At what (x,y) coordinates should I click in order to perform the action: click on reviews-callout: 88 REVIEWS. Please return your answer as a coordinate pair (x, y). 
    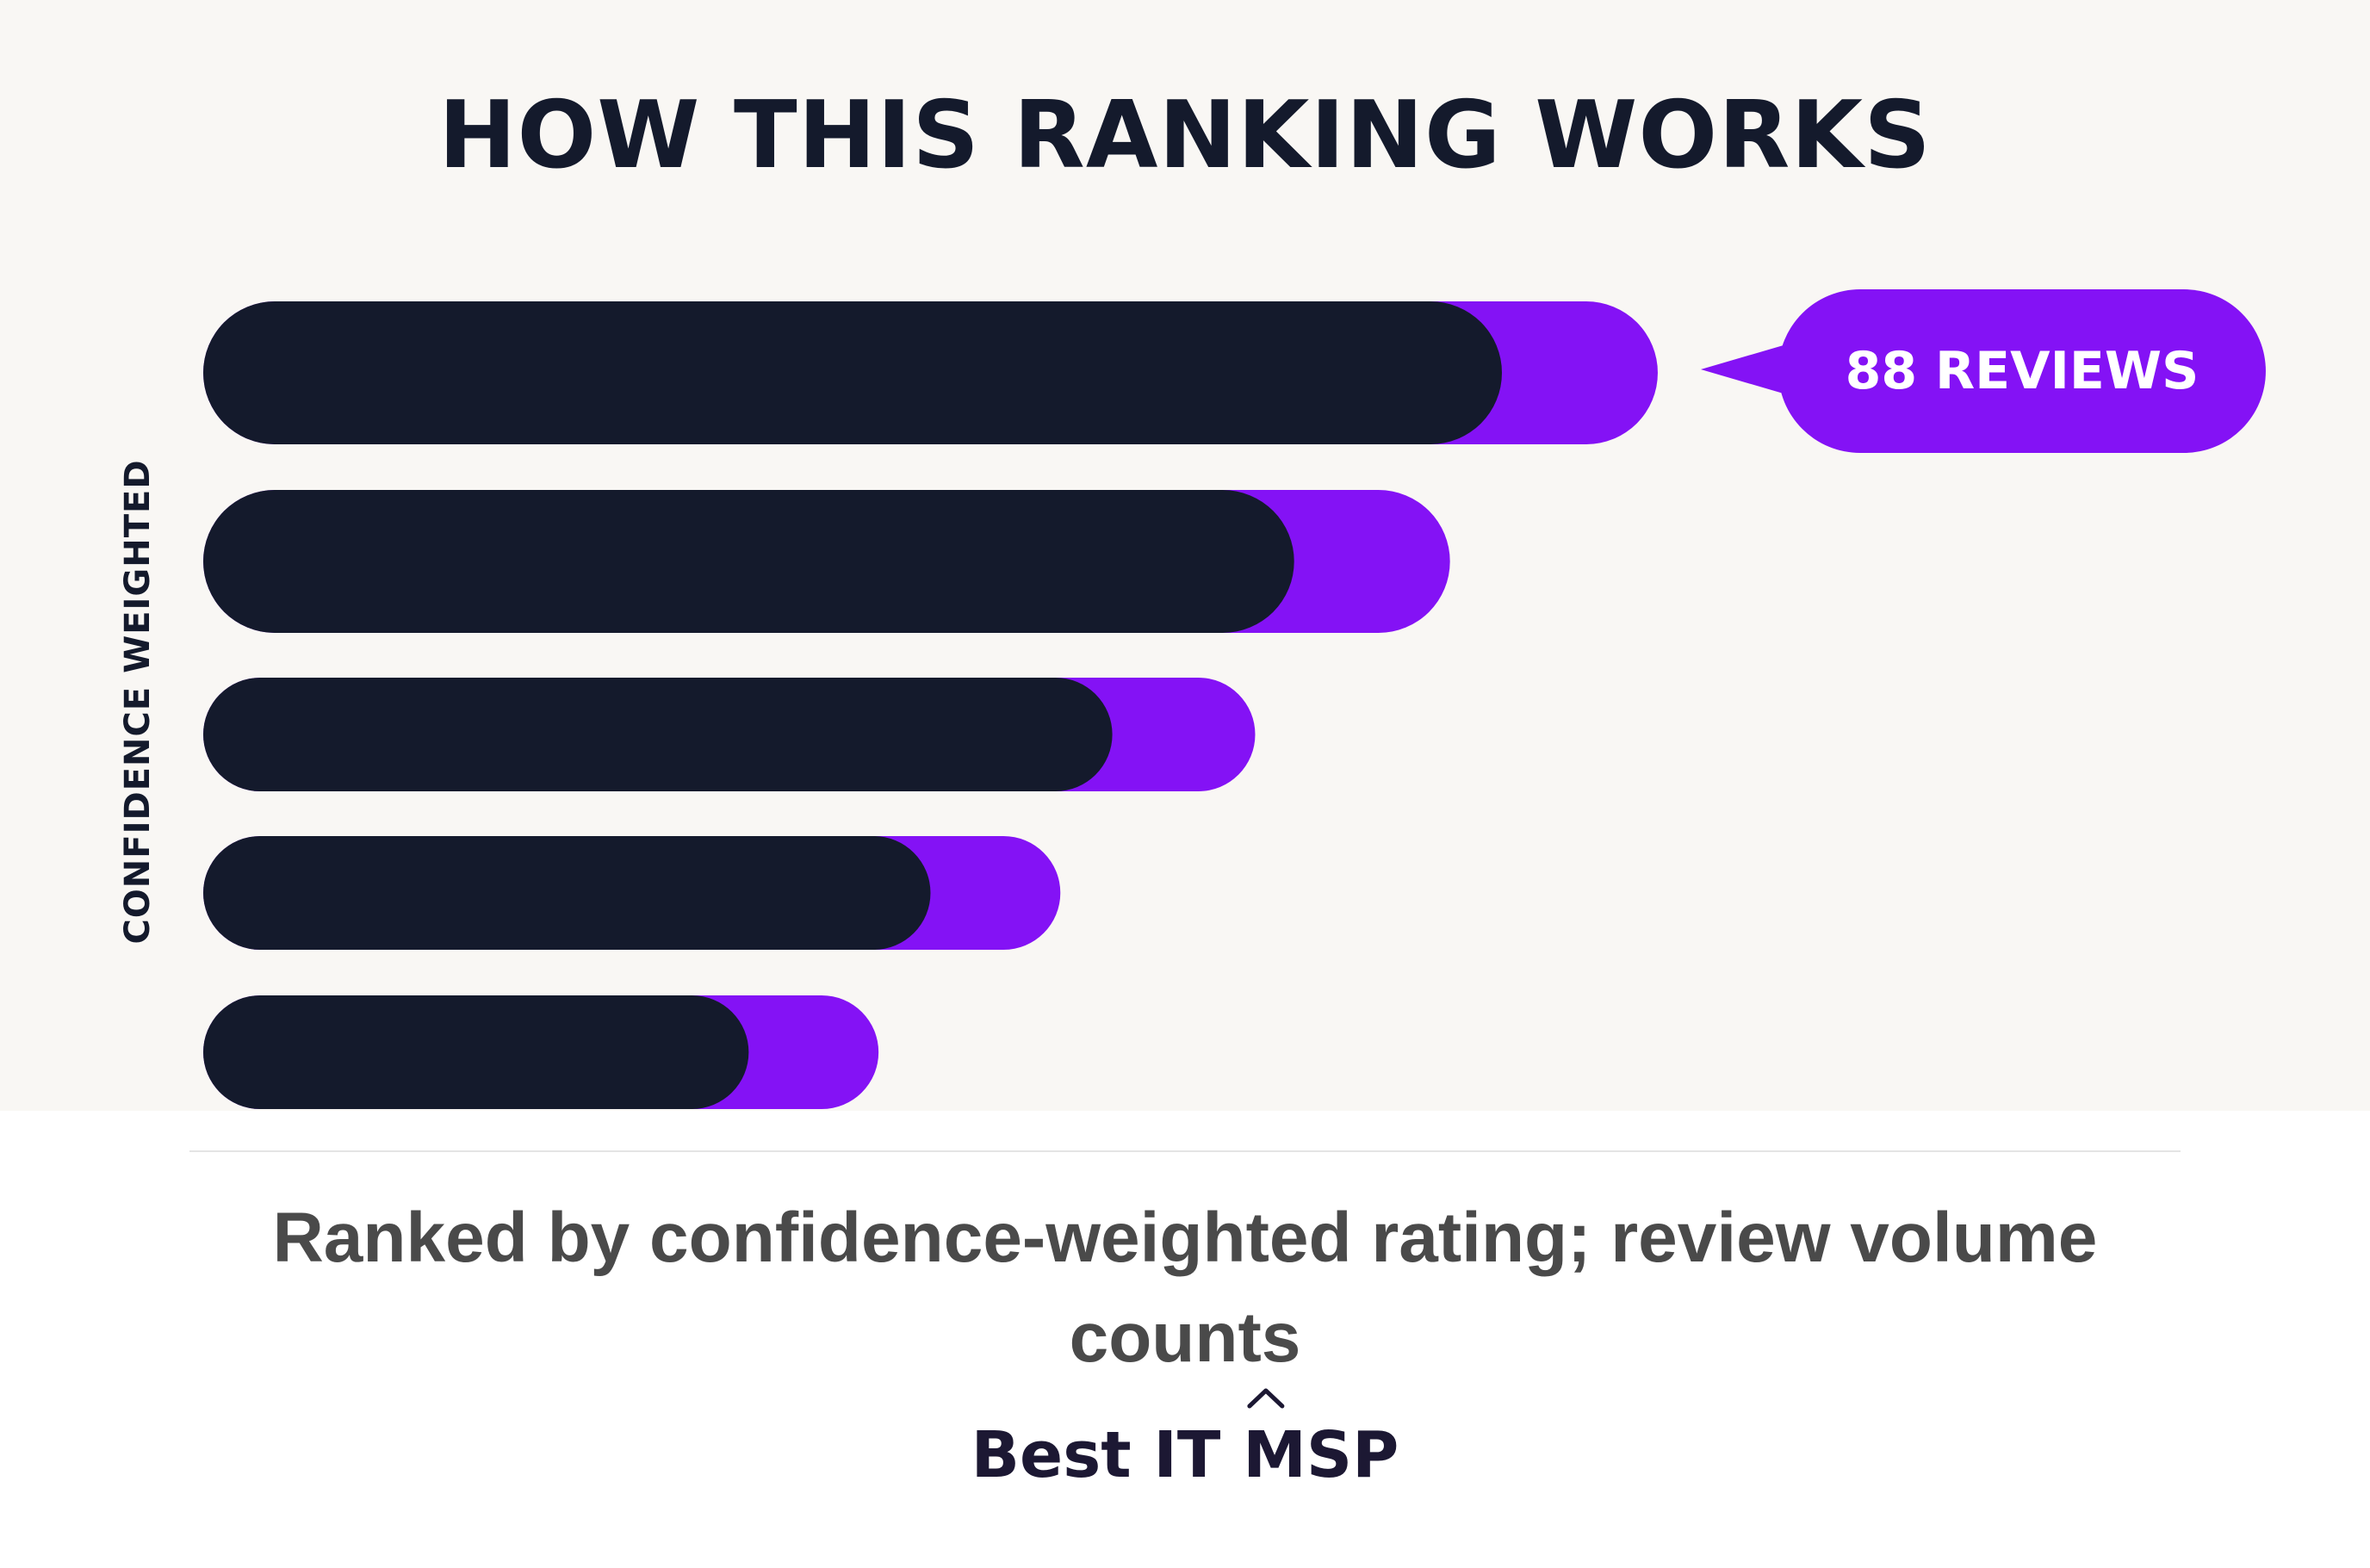
    Looking at the image, I should click on (1983, 371).